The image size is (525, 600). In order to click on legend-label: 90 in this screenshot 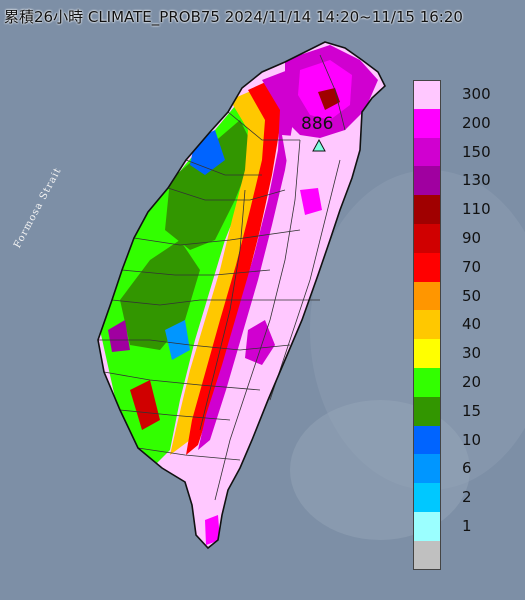, I will do `click(472, 238)`.